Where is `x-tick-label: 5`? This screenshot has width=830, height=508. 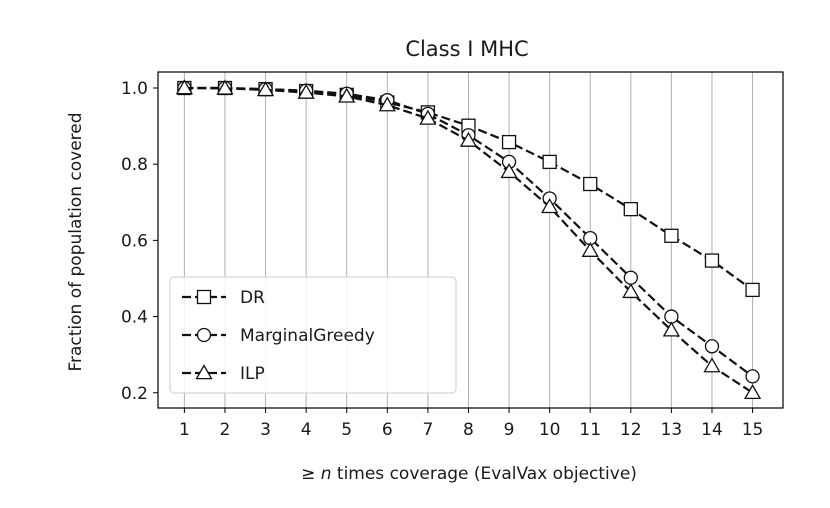
x-tick-label: 5 is located at coordinates (346, 430).